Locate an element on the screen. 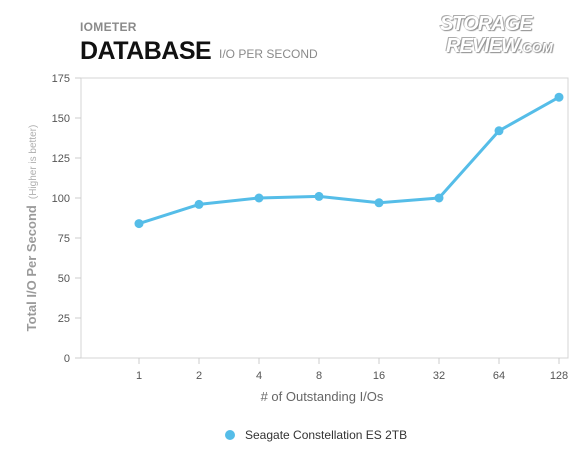  y-tick-label: 50 is located at coordinates (64, 279).